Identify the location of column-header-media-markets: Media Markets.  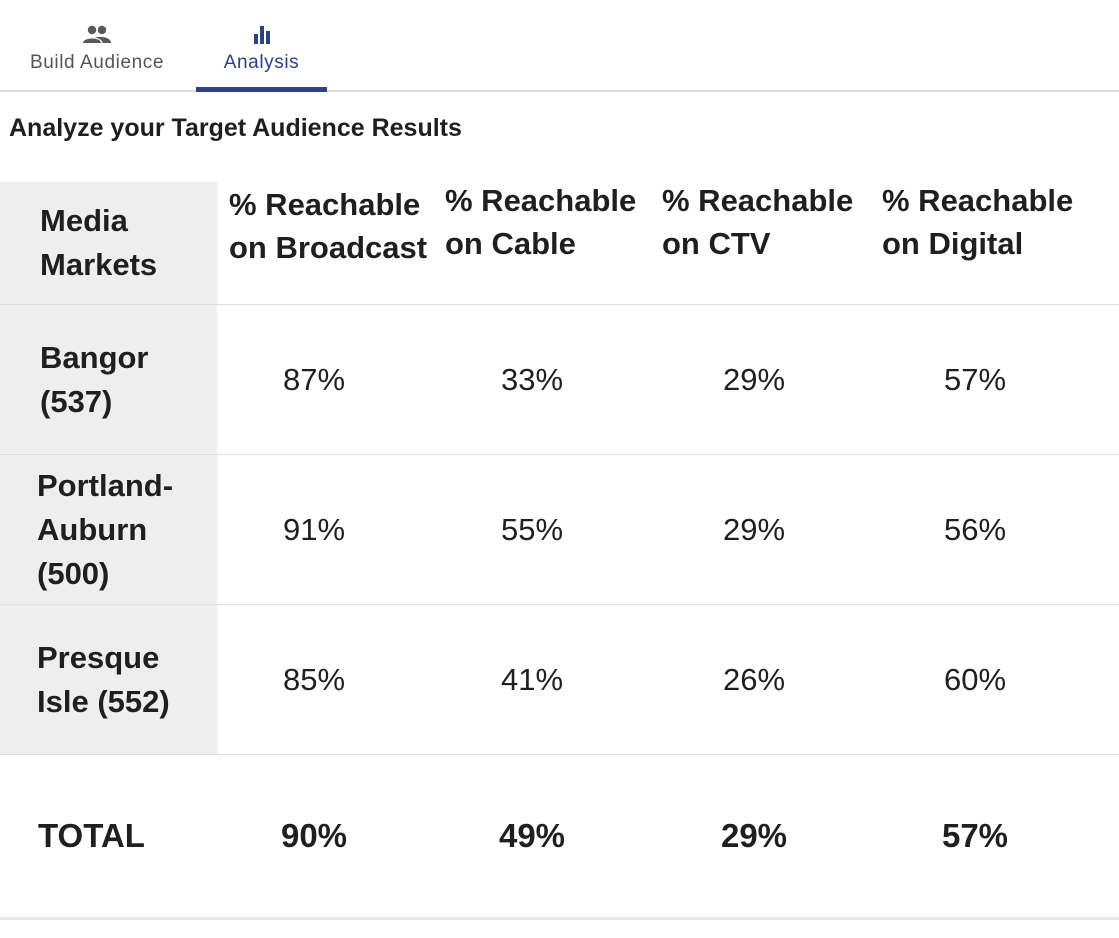
(108, 243).